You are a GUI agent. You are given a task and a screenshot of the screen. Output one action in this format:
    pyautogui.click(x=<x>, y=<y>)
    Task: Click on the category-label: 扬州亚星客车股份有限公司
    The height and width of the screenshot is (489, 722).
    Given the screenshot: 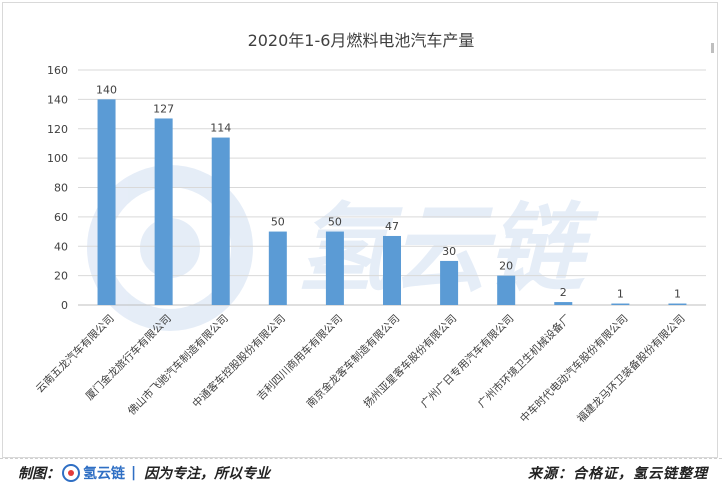 What is the action you would take?
    pyautogui.click(x=410, y=361)
    